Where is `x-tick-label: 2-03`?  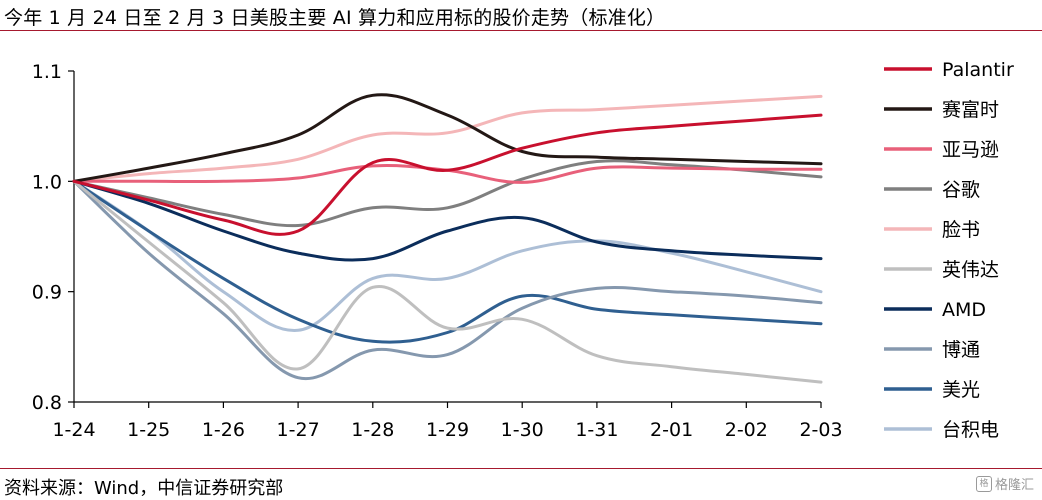
x-tick-label: 2-03 is located at coordinates (820, 430).